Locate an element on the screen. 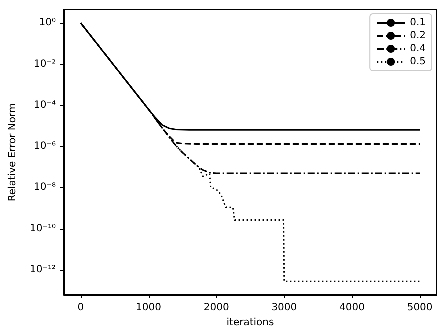  y-tick-label: 10⁻² is located at coordinates (45, 64).